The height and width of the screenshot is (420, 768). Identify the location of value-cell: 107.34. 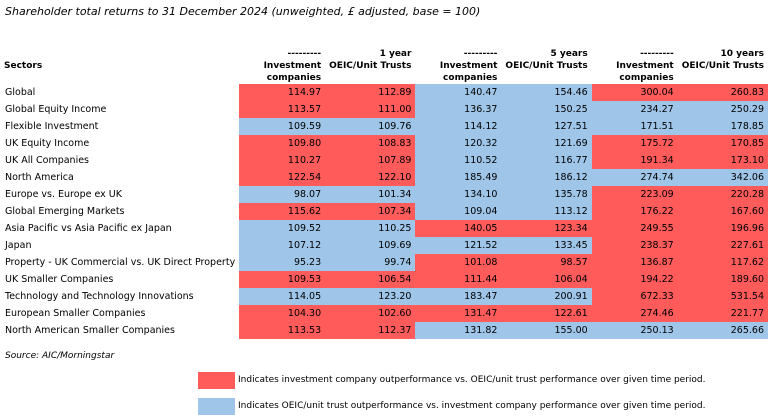
(370, 211).